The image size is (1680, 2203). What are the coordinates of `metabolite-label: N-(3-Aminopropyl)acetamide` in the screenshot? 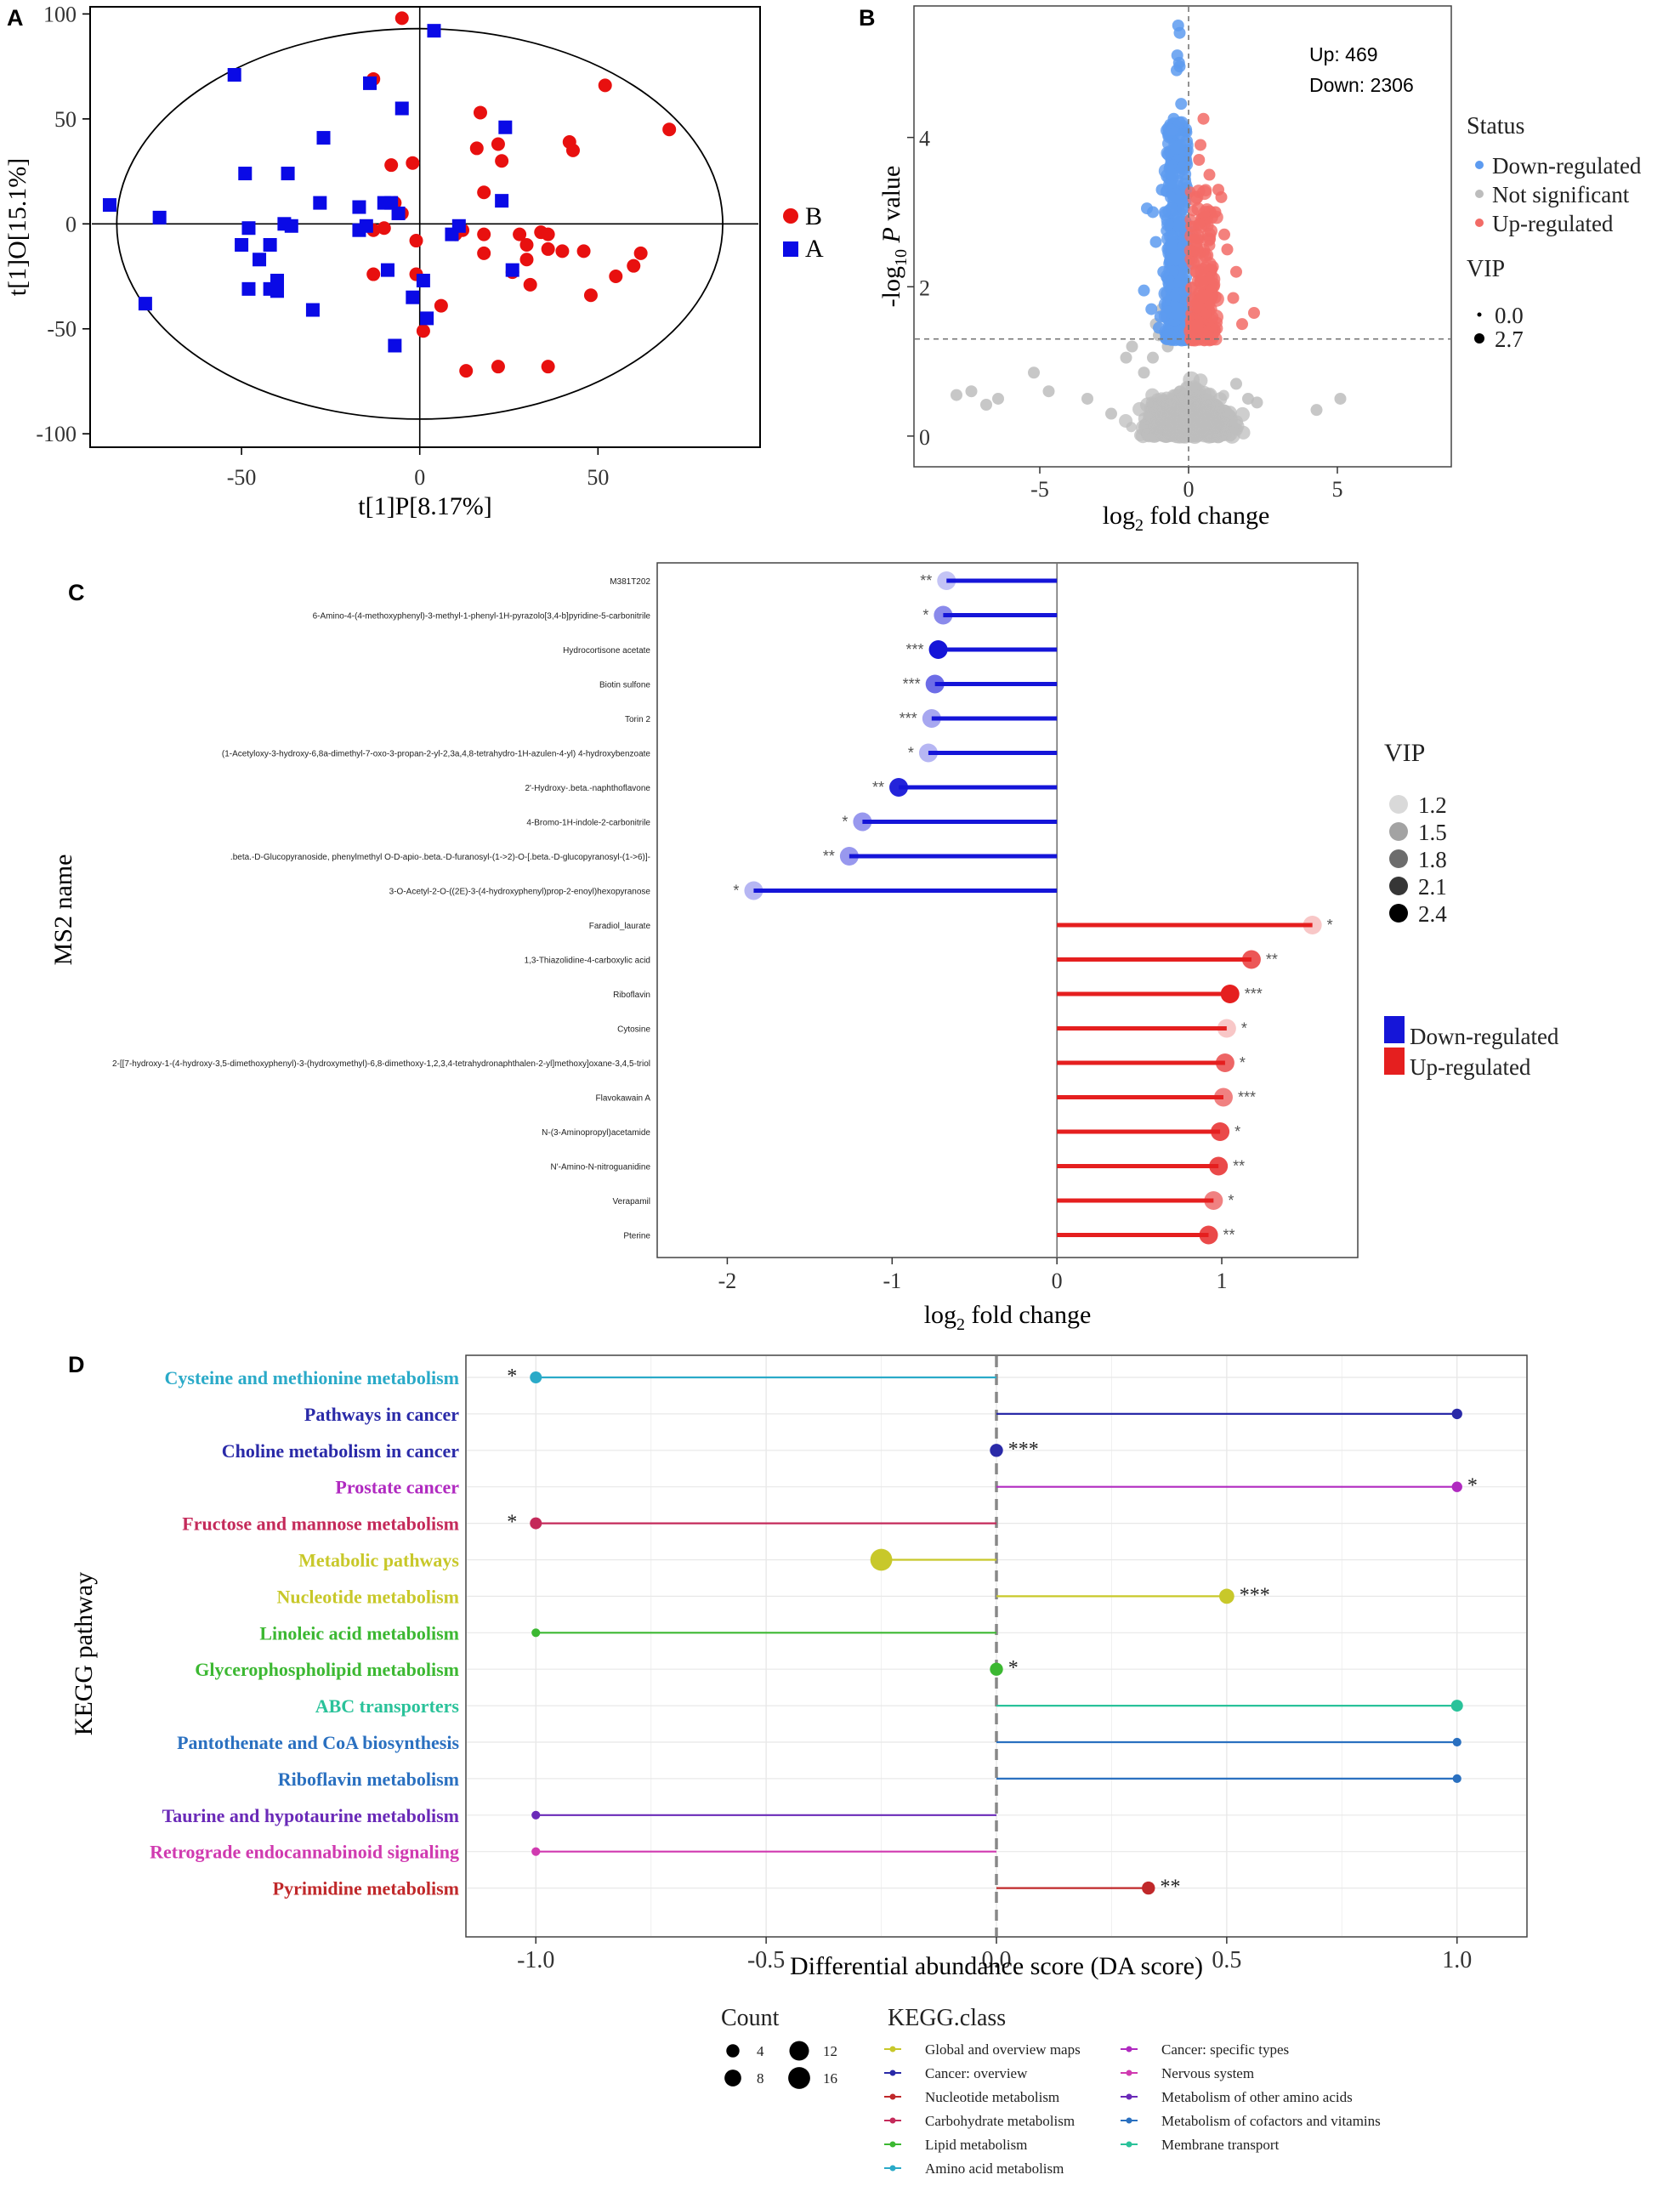 It's located at (596, 1133).